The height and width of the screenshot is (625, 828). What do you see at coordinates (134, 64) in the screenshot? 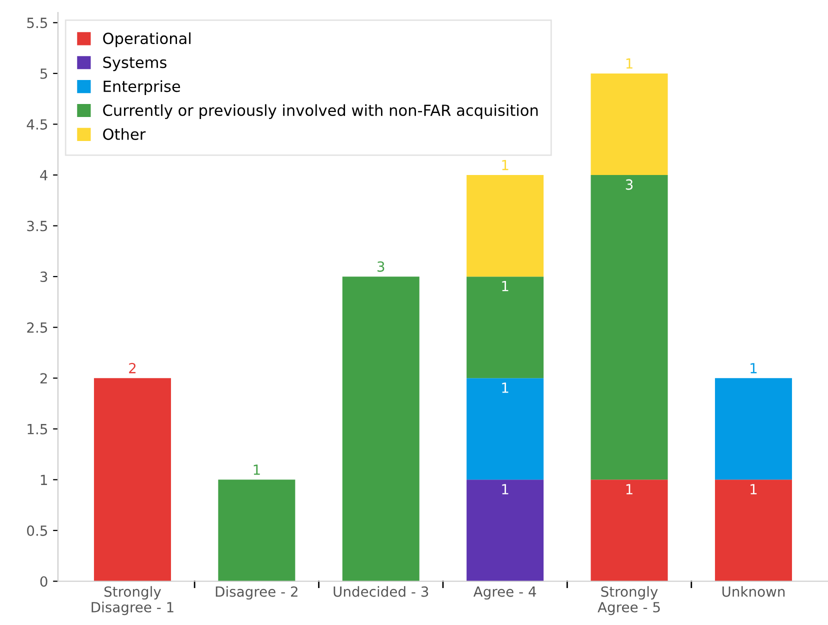
I see `legend-label: Systems` at bounding box center [134, 64].